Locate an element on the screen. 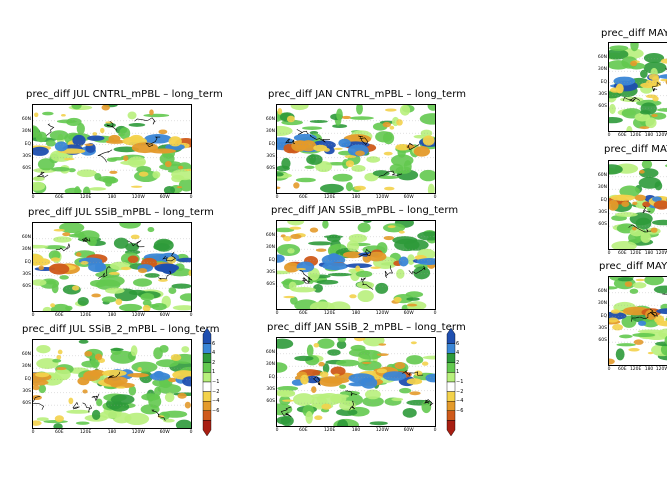 The width and height of the screenshot is (667, 500). lon-tick-label: 0 is located at coordinates (609, 253).